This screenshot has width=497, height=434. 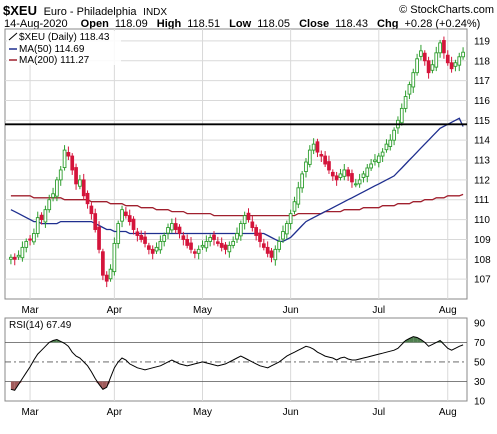 I want to click on rsi-overbought-fill, so click(x=415, y=339).